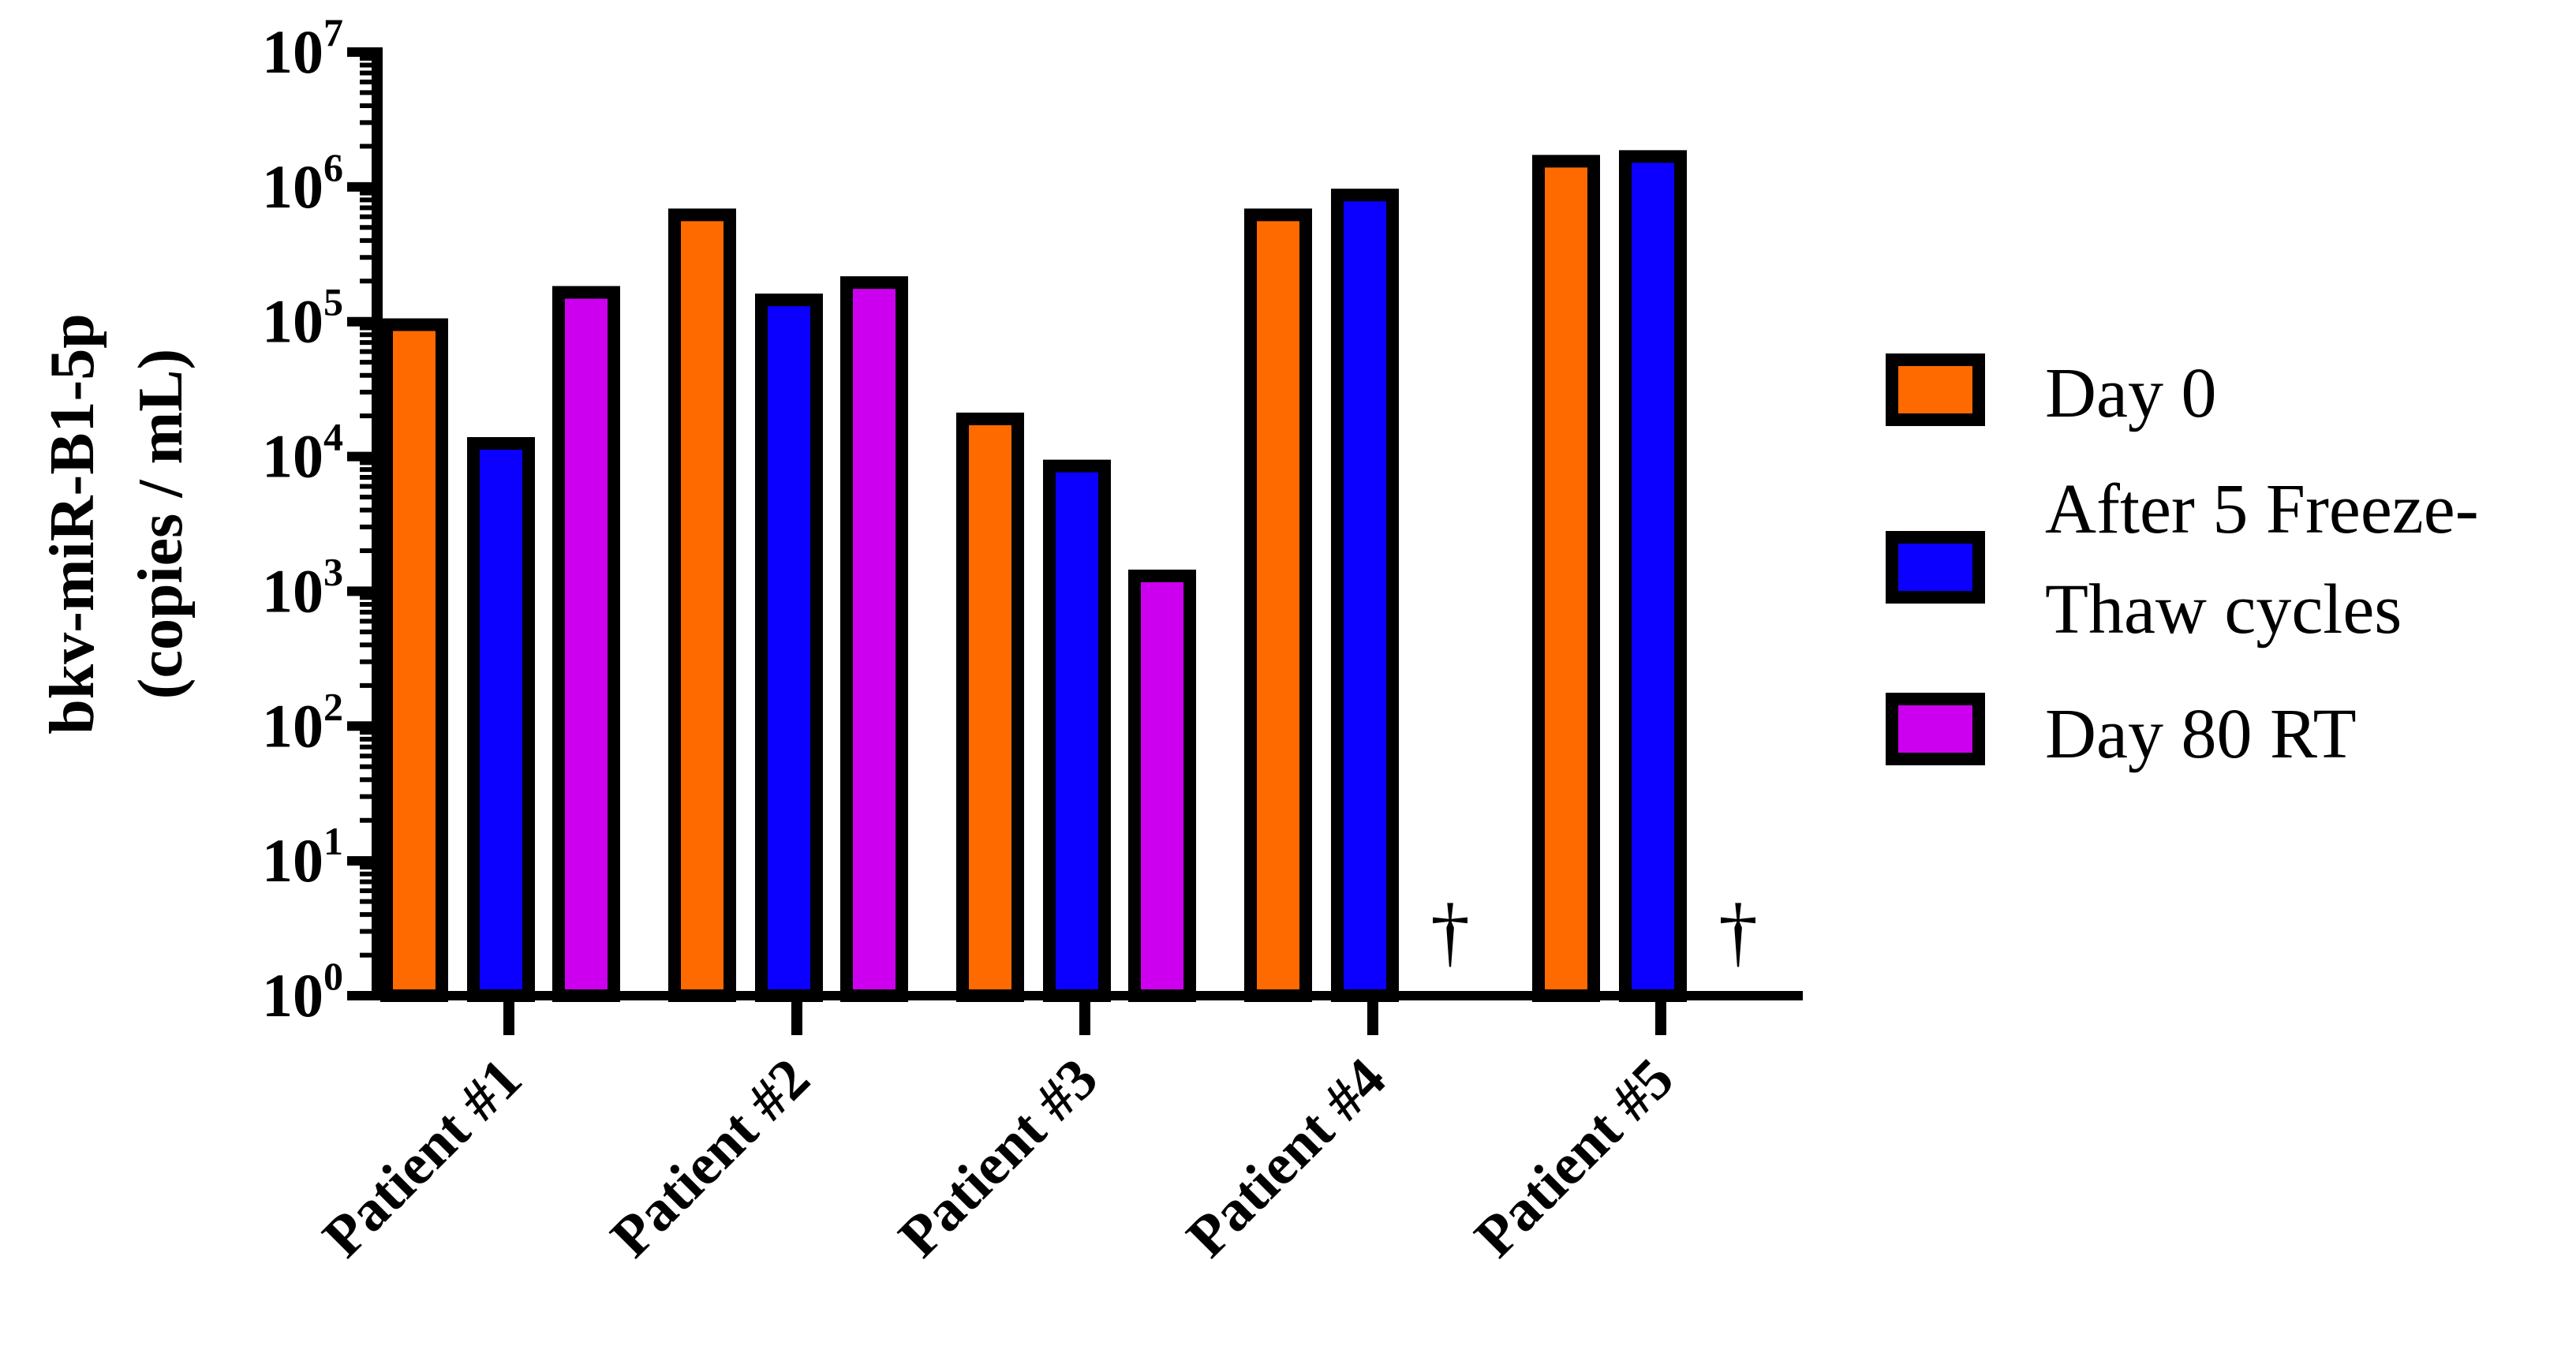  I want to click on x-tick-label: Patient #2, so click(710, 1157).